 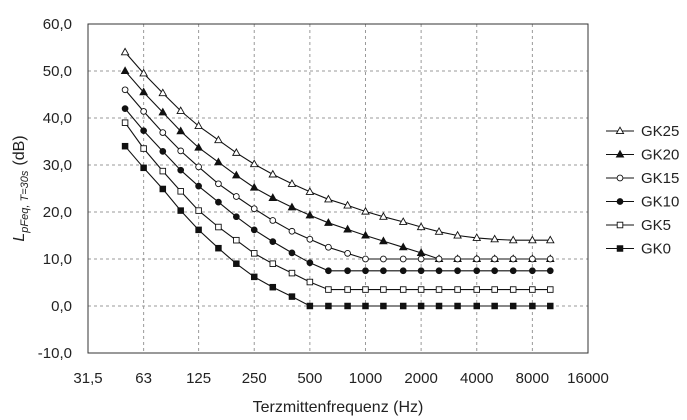 What do you see at coordinates (19, 150) in the screenshot?
I see `y-axis-title-unit: (dB)` at bounding box center [19, 150].